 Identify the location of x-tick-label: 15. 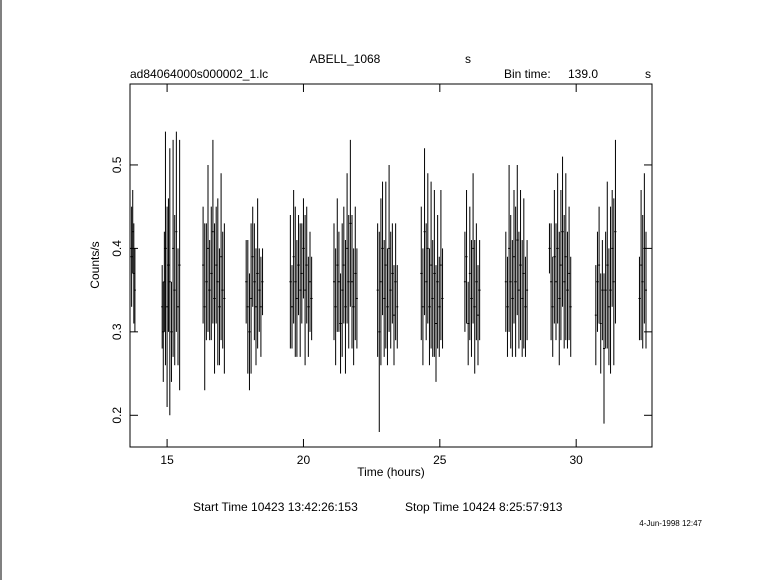
(167, 460).